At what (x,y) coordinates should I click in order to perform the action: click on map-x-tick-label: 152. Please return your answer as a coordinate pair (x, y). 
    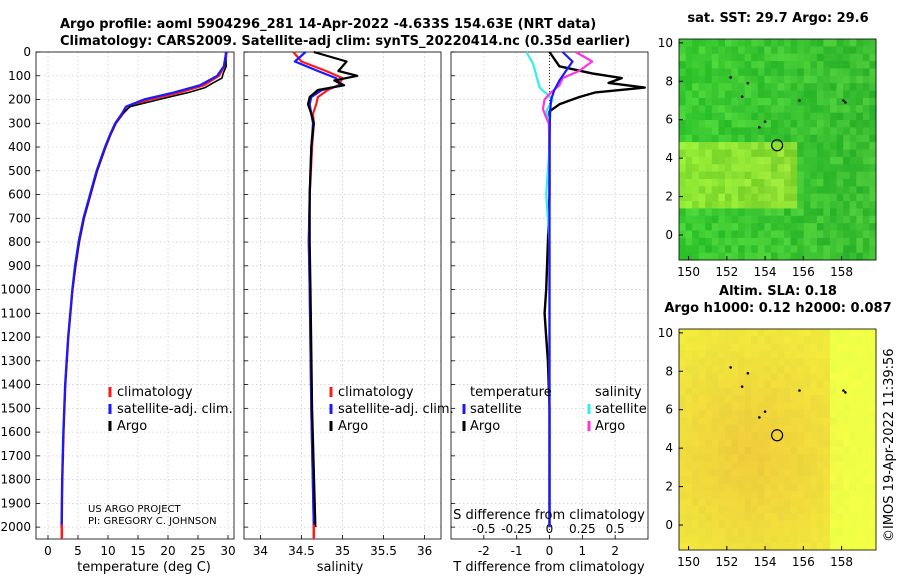
    Looking at the image, I should click on (726, 272).